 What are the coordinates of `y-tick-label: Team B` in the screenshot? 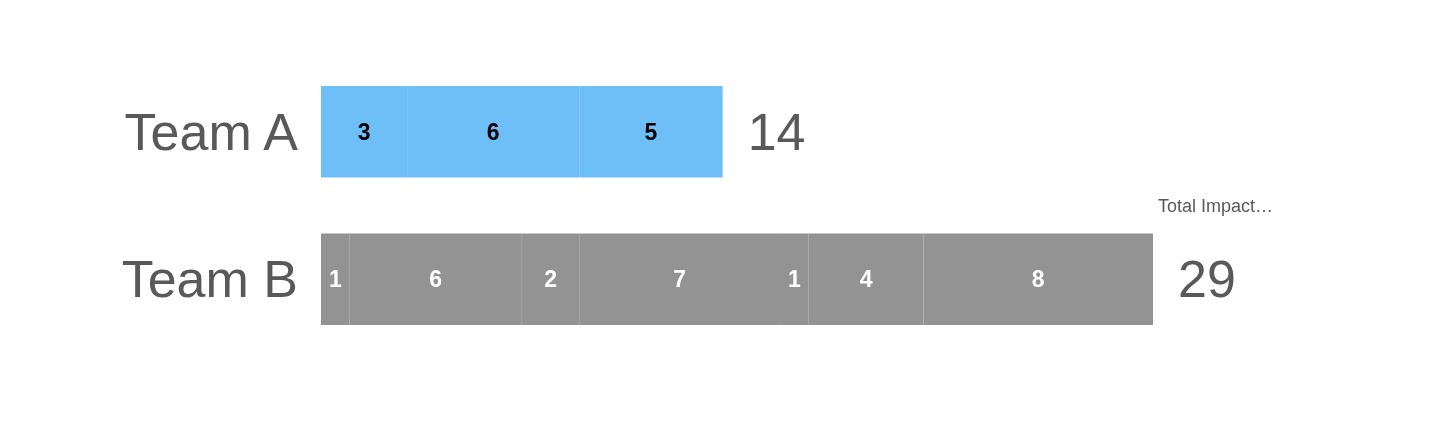 It's located at (209, 279).